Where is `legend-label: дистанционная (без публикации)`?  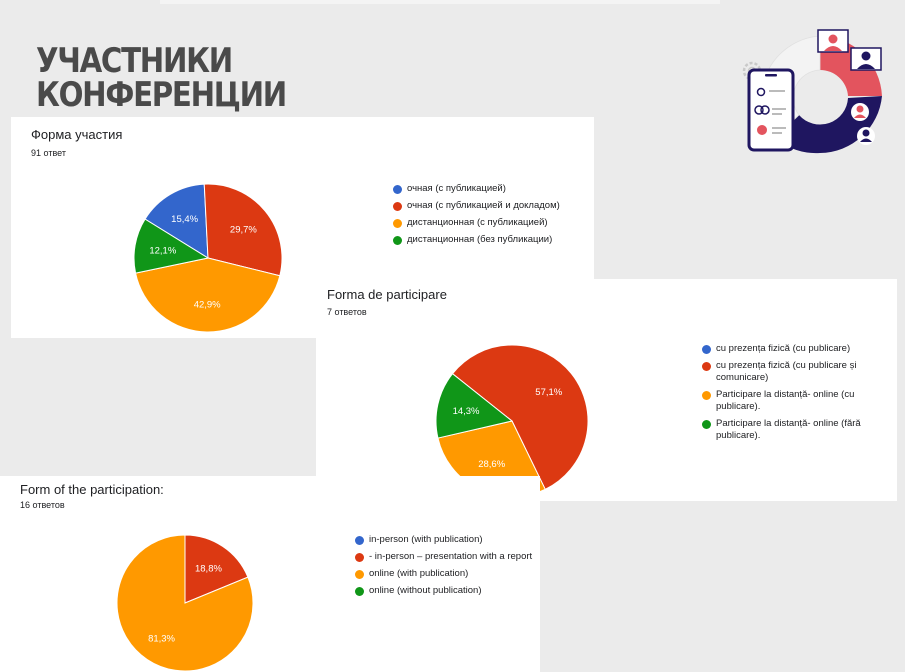
legend-label: дистанционная (без публикации) is located at coordinates (480, 239).